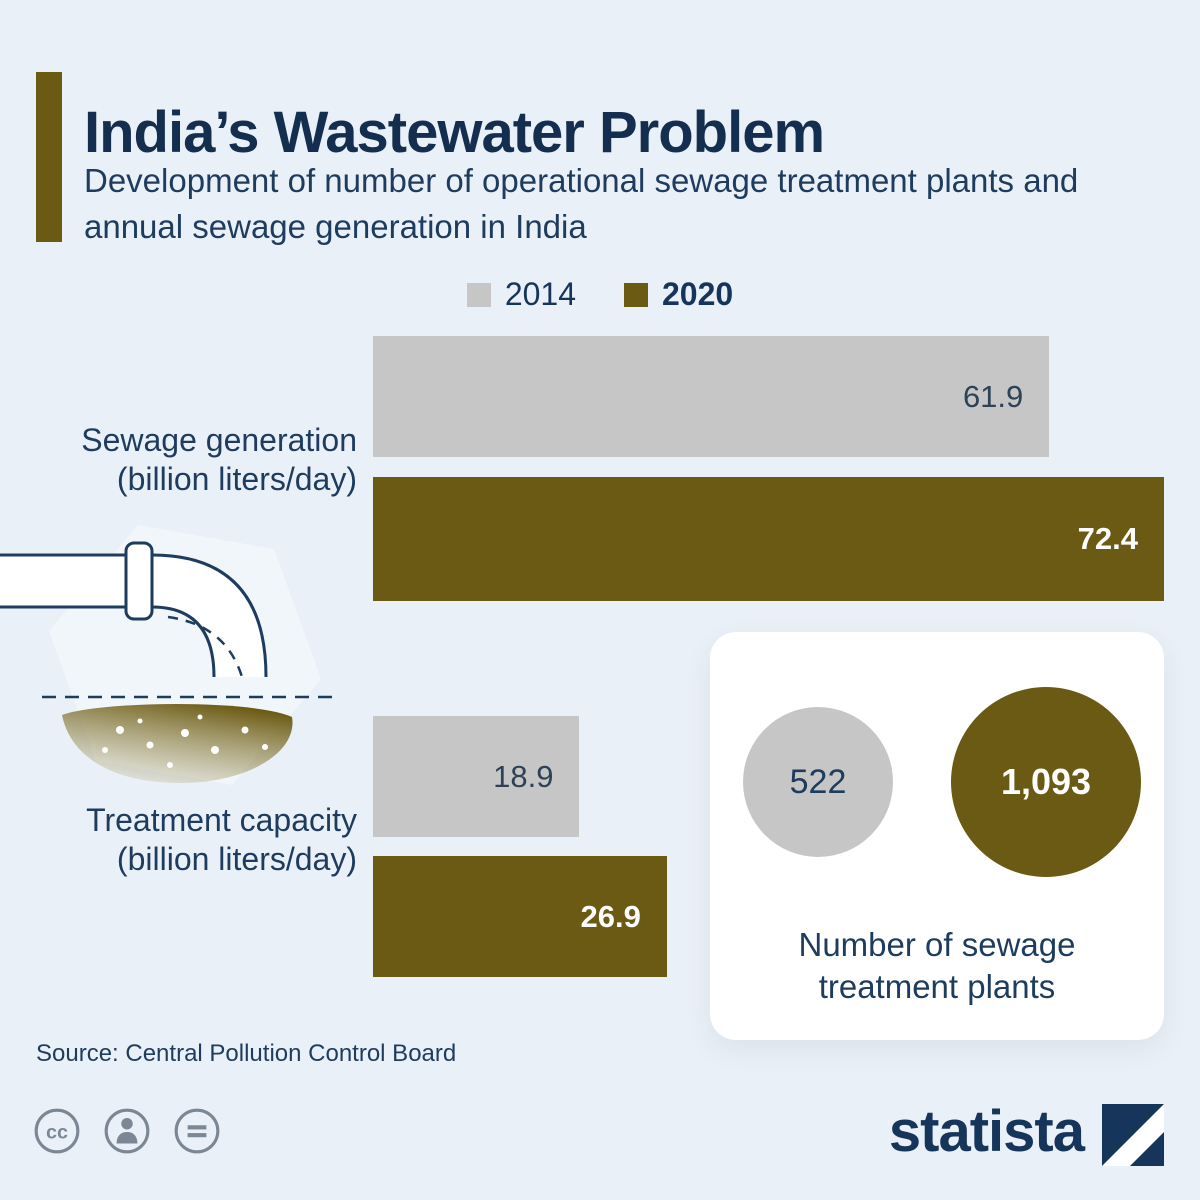  Describe the element at coordinates (698, 294) in the screenshot. I see `legend-label-2020: 2020` at that location.